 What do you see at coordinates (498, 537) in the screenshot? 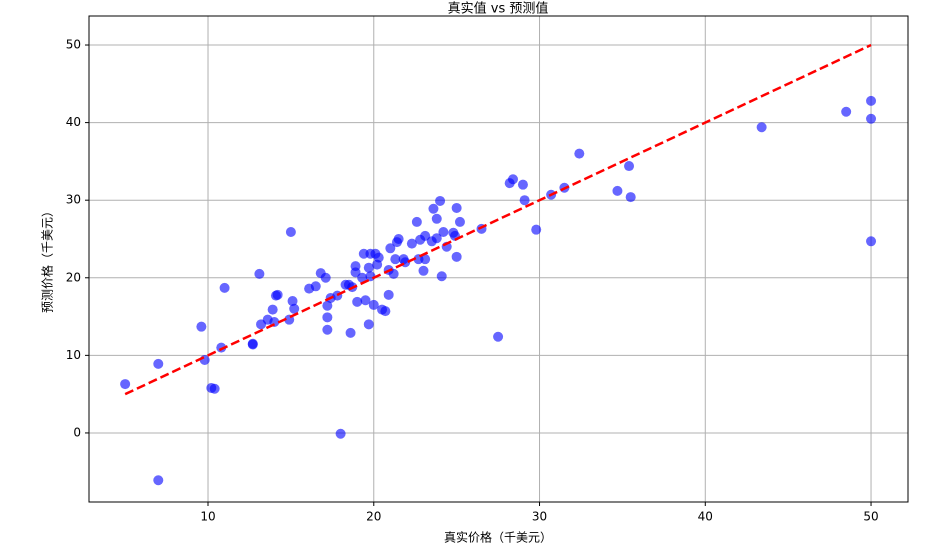
I see `x-axis-label: 真实价格（千美元）` at bounding box center [498, 537].